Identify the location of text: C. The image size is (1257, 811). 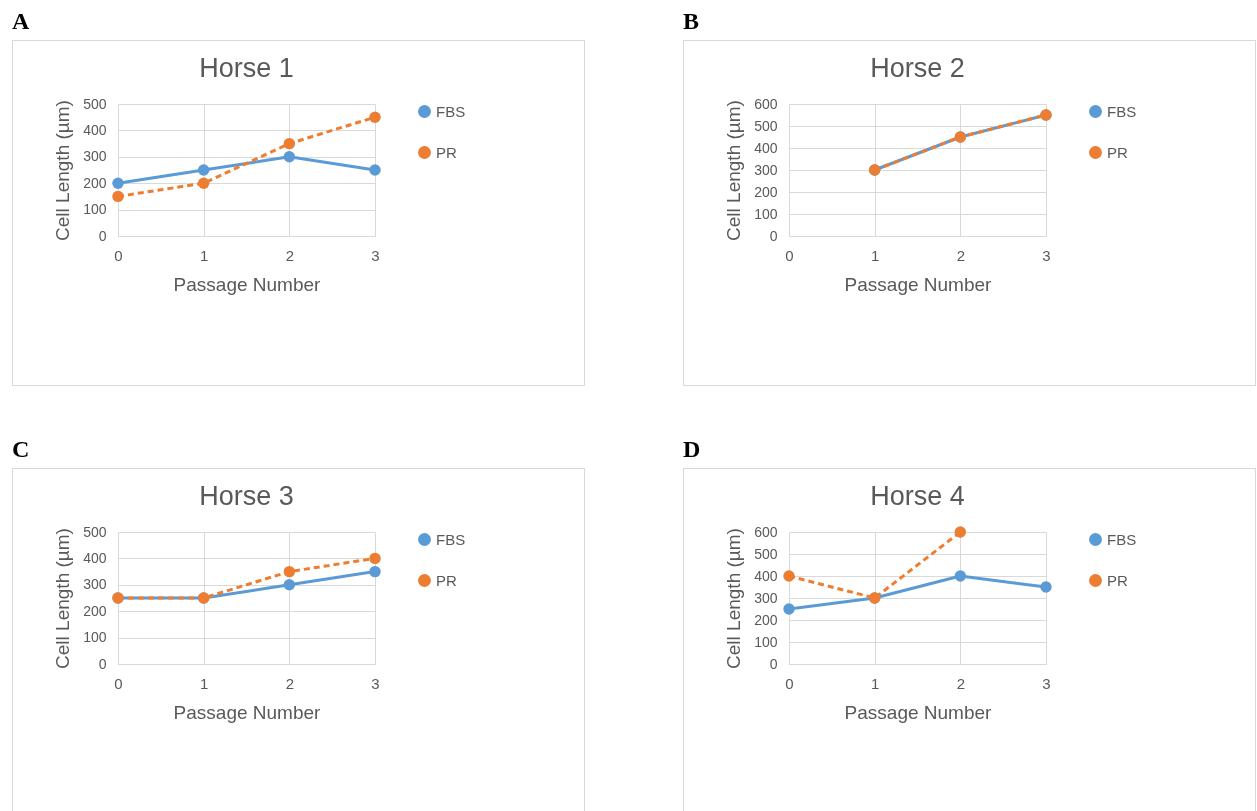
(21, 449).